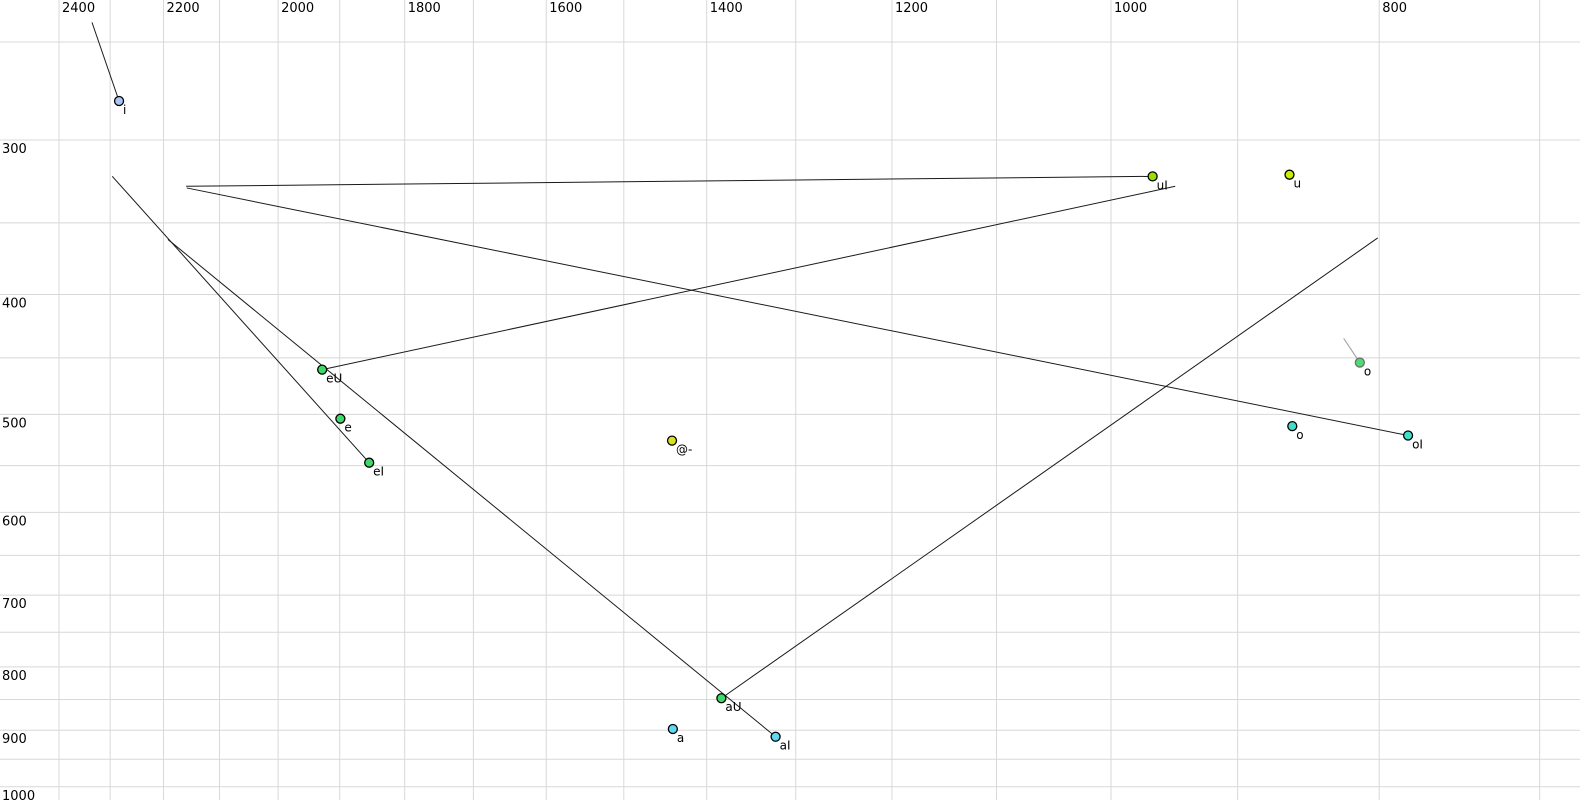 Image resolution: width=1580 pixels, height=800 pixels. Describe the element at coordinates (105, 62) in the screenshot. I see `trajectory-line-i` at that location.